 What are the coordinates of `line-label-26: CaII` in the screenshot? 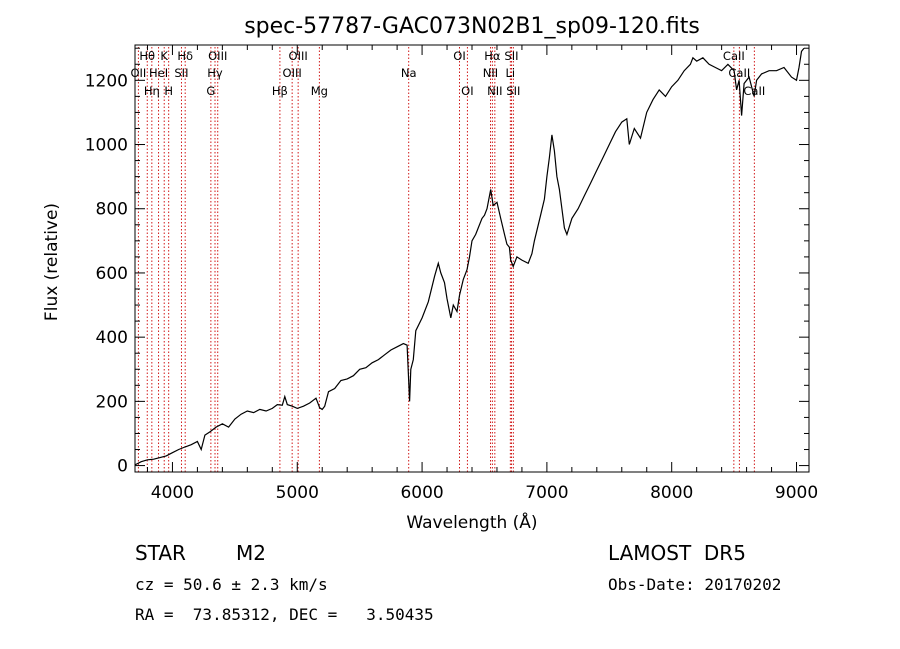 It's located at (754, 91).